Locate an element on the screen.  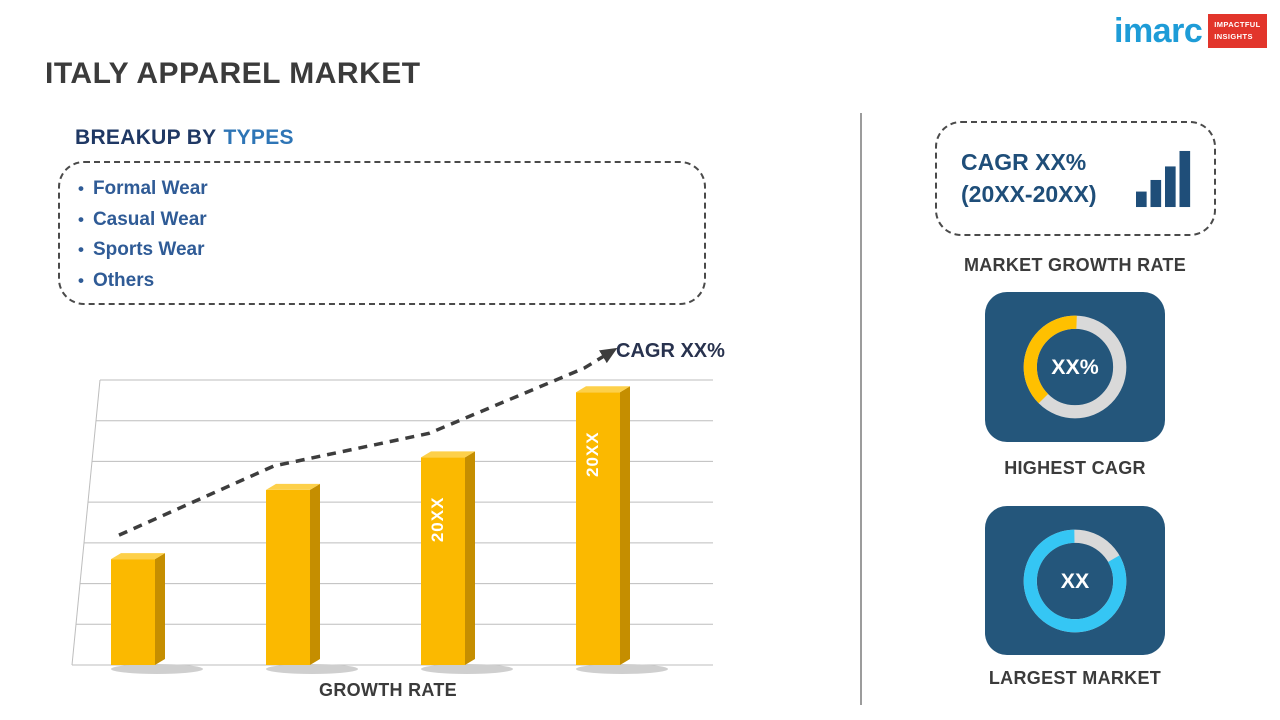
breakup-item-label: Sports Wear is located at coordinates (148, 249).